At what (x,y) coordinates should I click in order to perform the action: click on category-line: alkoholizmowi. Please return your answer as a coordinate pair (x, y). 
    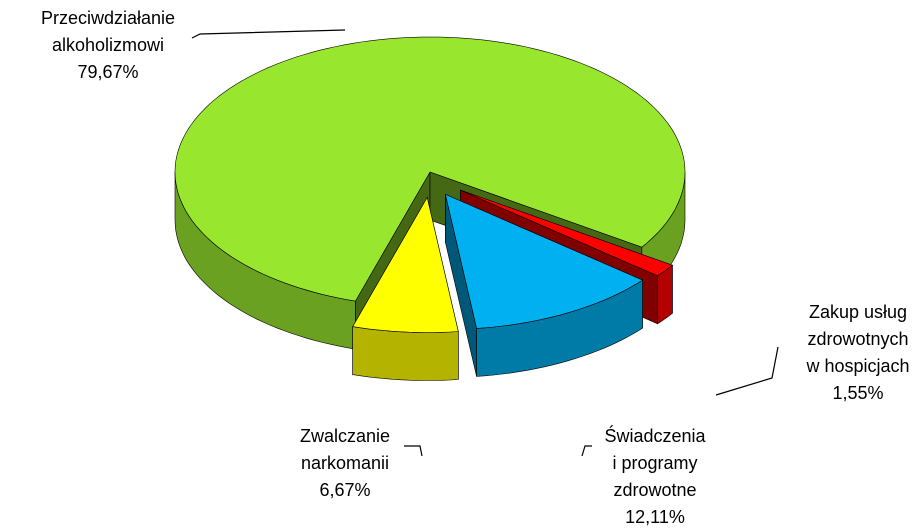
    Looking at the image, I should click on (108, 45).